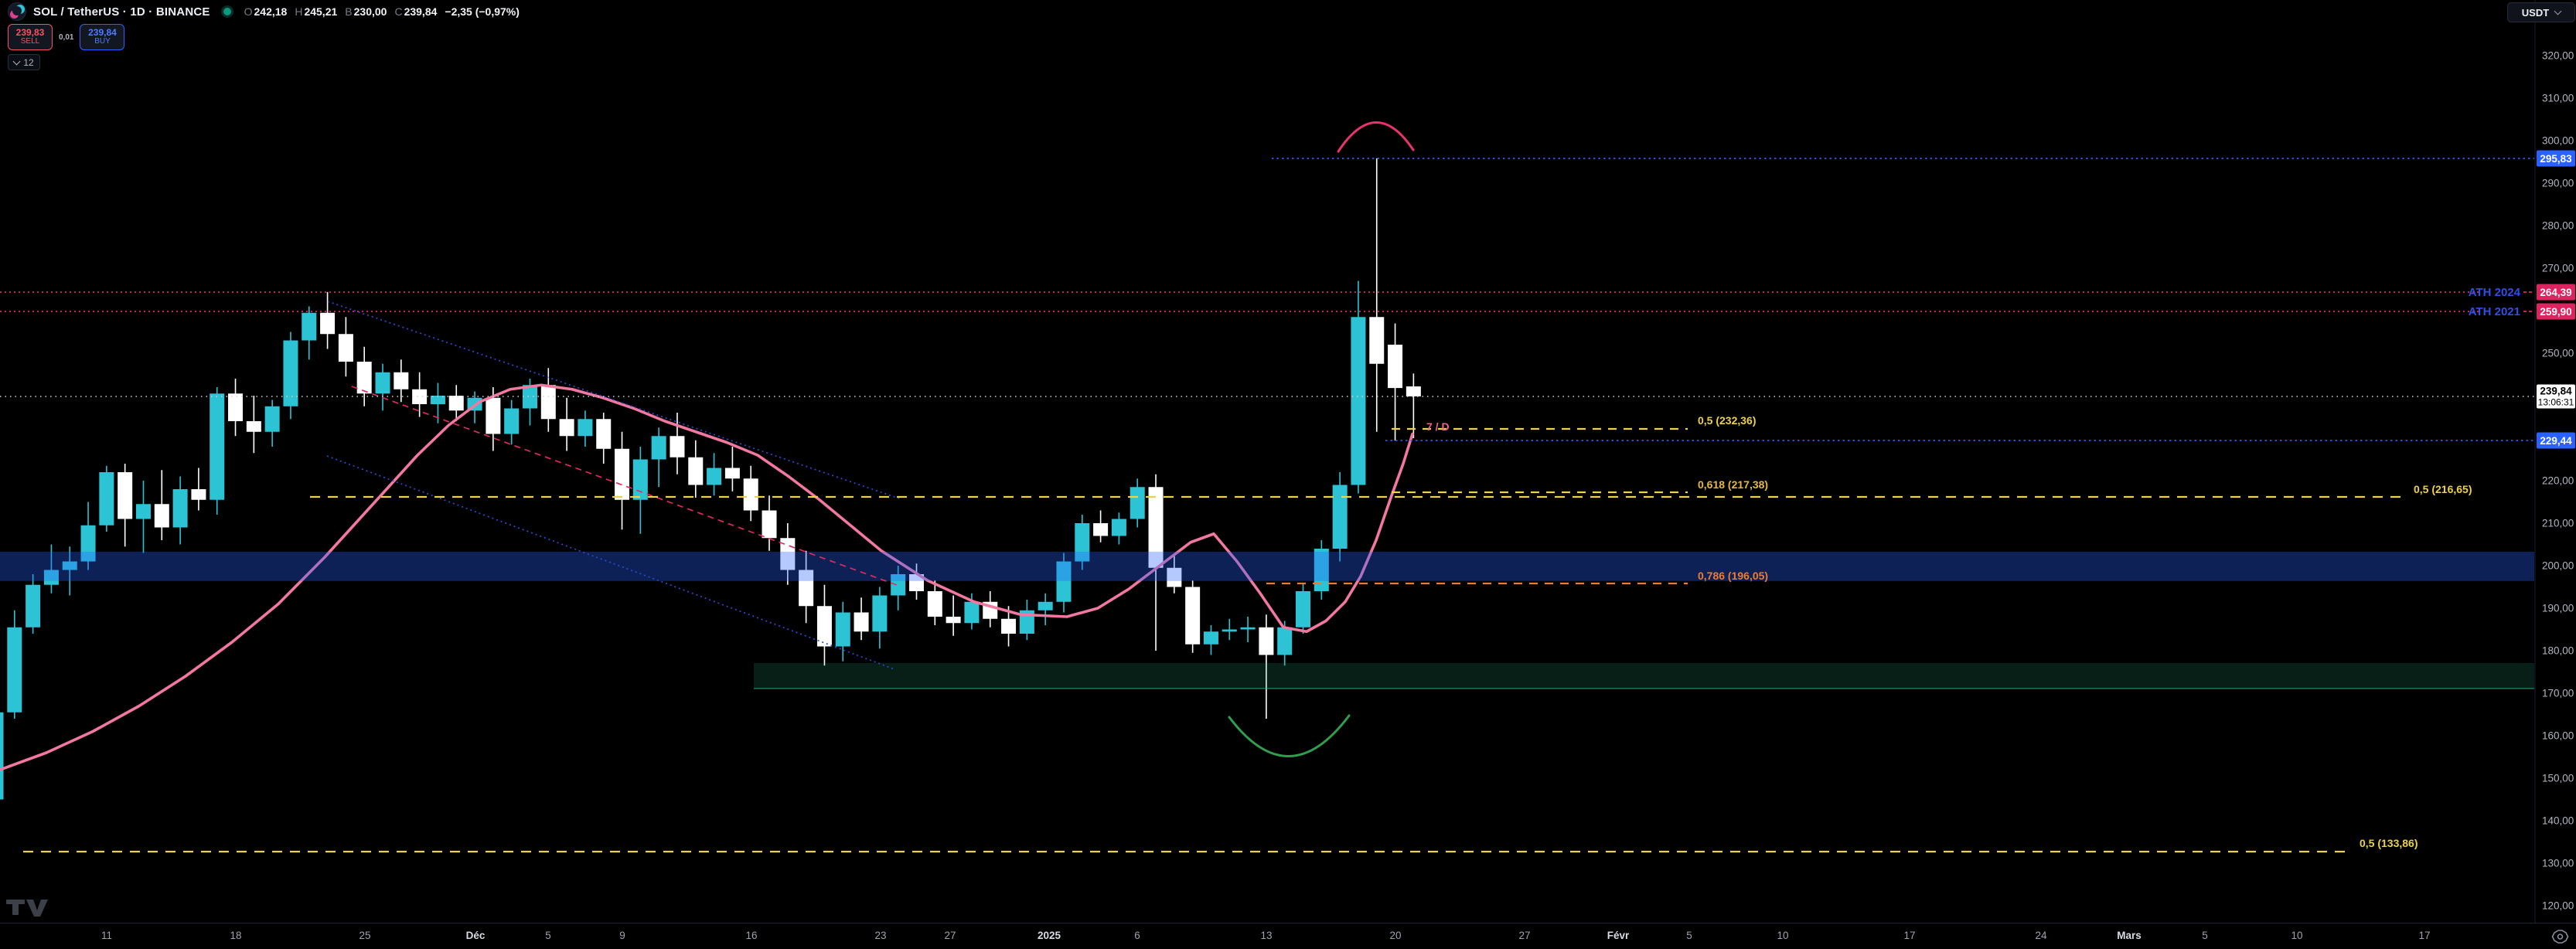 Image resolution: width=2576 pixels, height=949 pixels. I want to click on ath-2021-label: ATH 2021, so click(2494, 311).